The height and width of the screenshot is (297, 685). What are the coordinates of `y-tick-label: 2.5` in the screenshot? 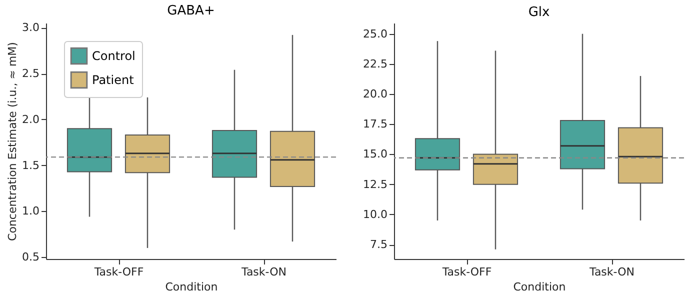 It's located at (31, 73).